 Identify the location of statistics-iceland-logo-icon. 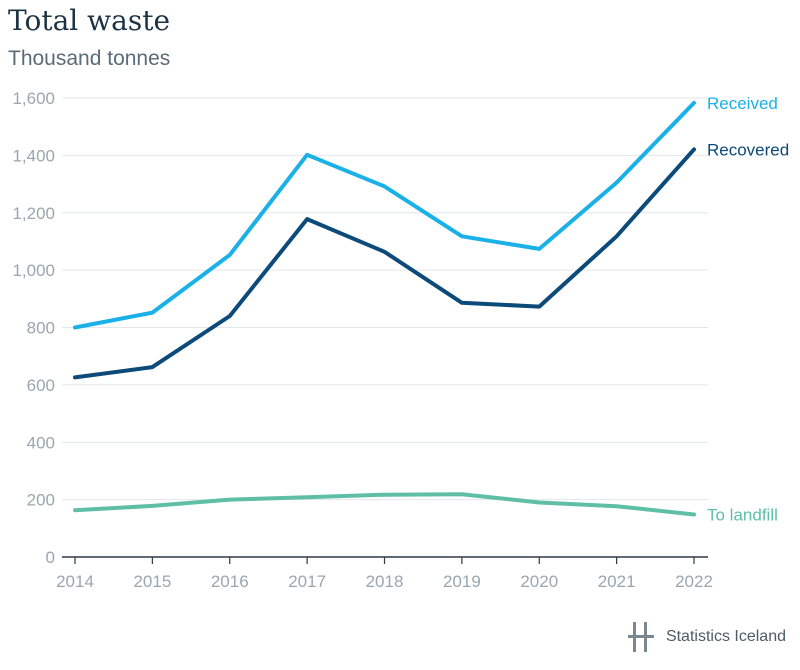
(640, 637).